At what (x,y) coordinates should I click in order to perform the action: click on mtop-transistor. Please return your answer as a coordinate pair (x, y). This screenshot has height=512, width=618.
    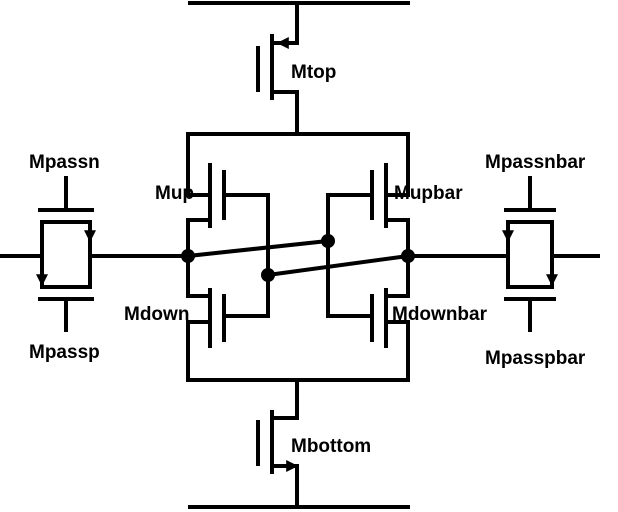
    Looking at the image, I should click on (277, 68).